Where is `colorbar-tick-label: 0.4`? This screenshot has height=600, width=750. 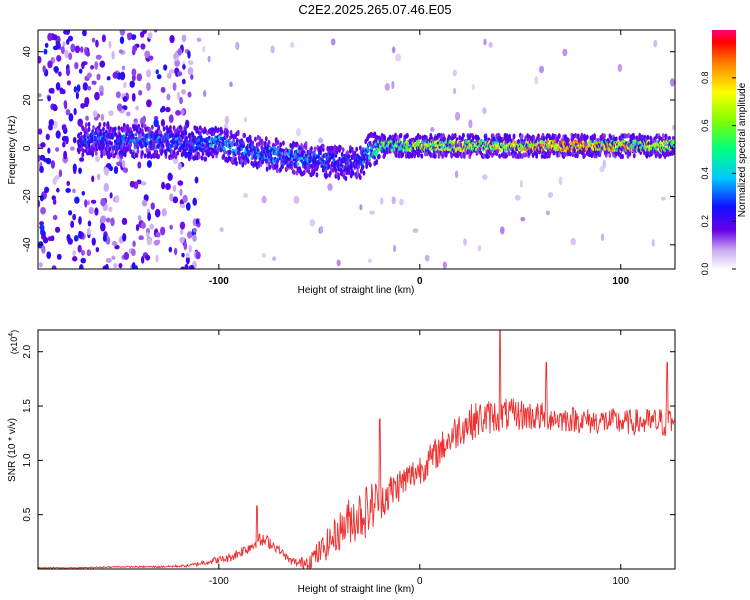
colorbar-tick-label: 0.4 is located at coordinates (705, 173).